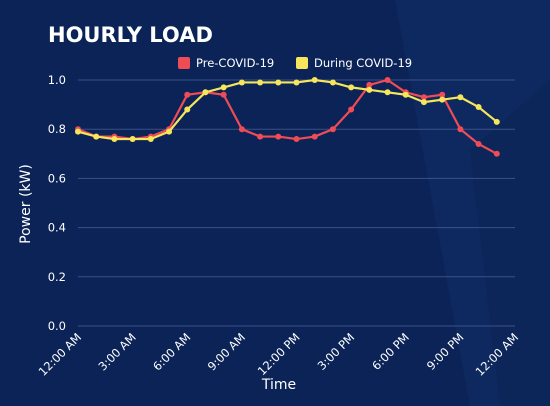  I want to click on legend: Pre-COVID-19 During COVID-19, so click(295, 63).